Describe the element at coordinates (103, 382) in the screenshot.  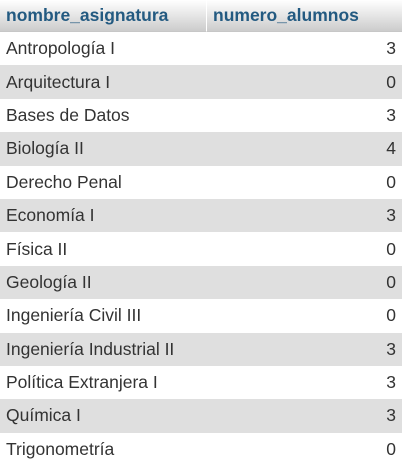
I see `cell-nombre-asignatura: Política Extranjera I` at that location.